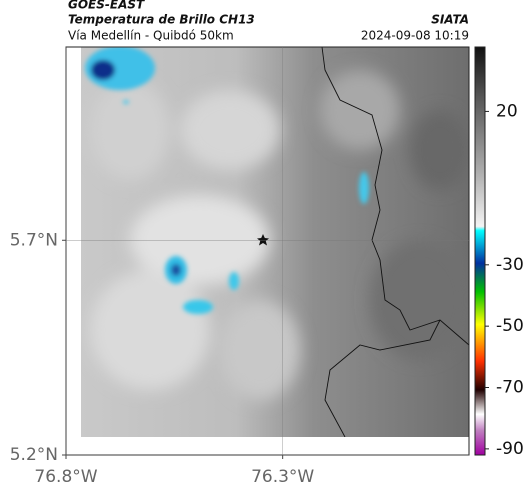 The width and height of the screenshot is (526, 491). Describe the element at coordinates (510, 449) in the screenshot. I see `colorbar-tick-label: -90` at that location.